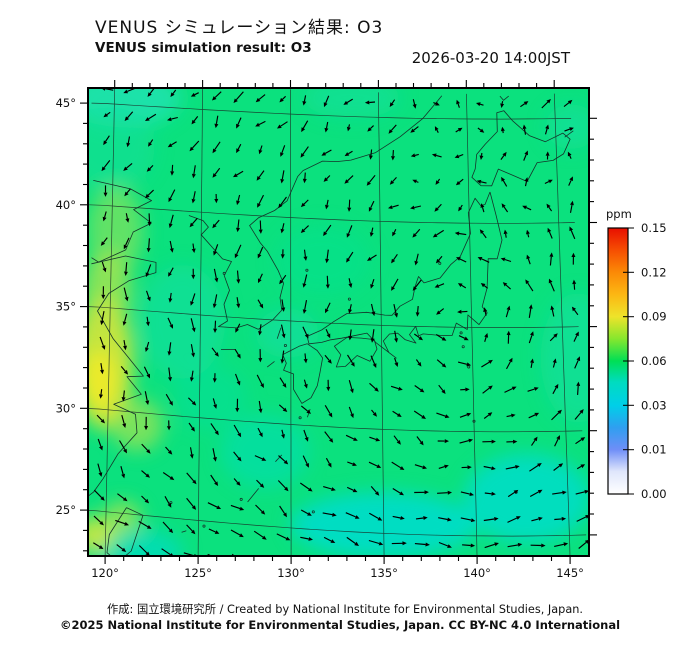  I want to click on colorbar-ticks: 0.00 0.01 0.03 0.06 0.09 0.12 0.15, so click(645, 361).